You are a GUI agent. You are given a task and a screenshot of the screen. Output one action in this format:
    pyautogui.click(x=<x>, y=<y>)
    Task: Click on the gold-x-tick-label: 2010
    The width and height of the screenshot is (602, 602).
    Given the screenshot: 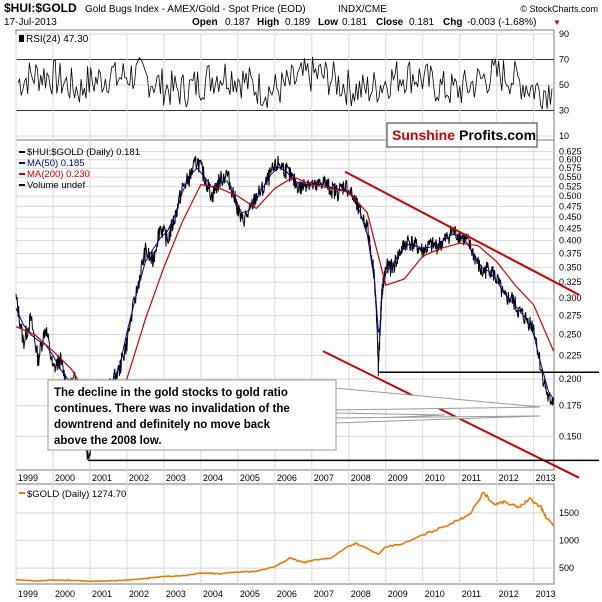 What is the action you would take?
    pyautogui.click(x=435, y=594)
    